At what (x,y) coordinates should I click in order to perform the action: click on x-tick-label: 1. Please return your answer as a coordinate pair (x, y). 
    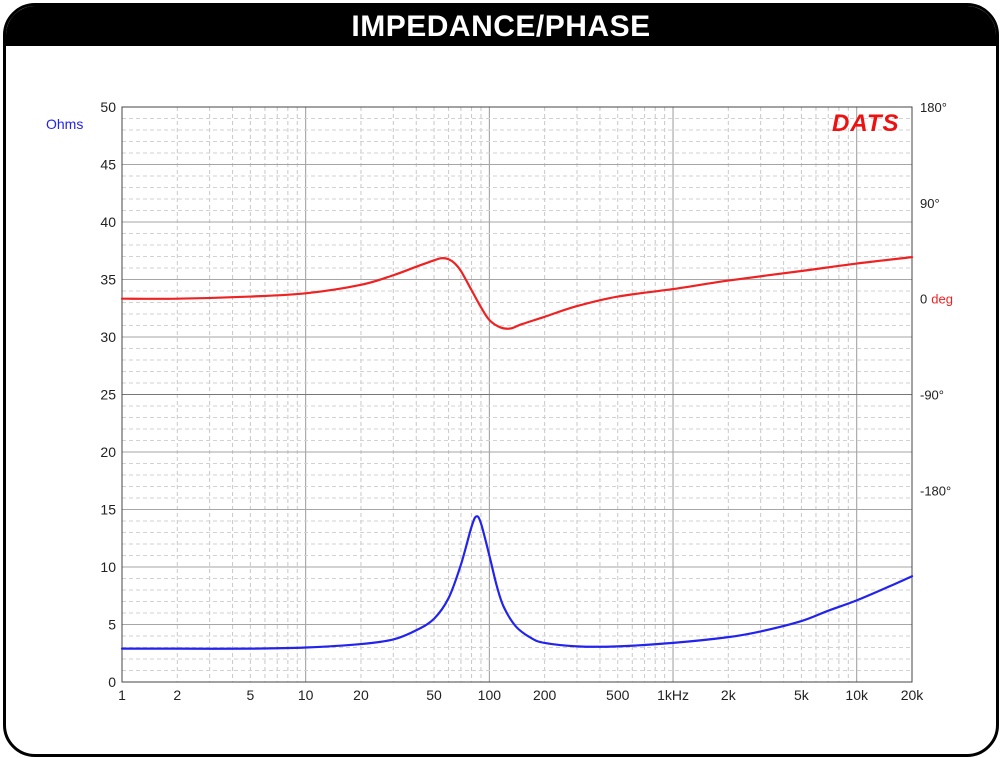
    Looking at the image, I should click on (122, 695).